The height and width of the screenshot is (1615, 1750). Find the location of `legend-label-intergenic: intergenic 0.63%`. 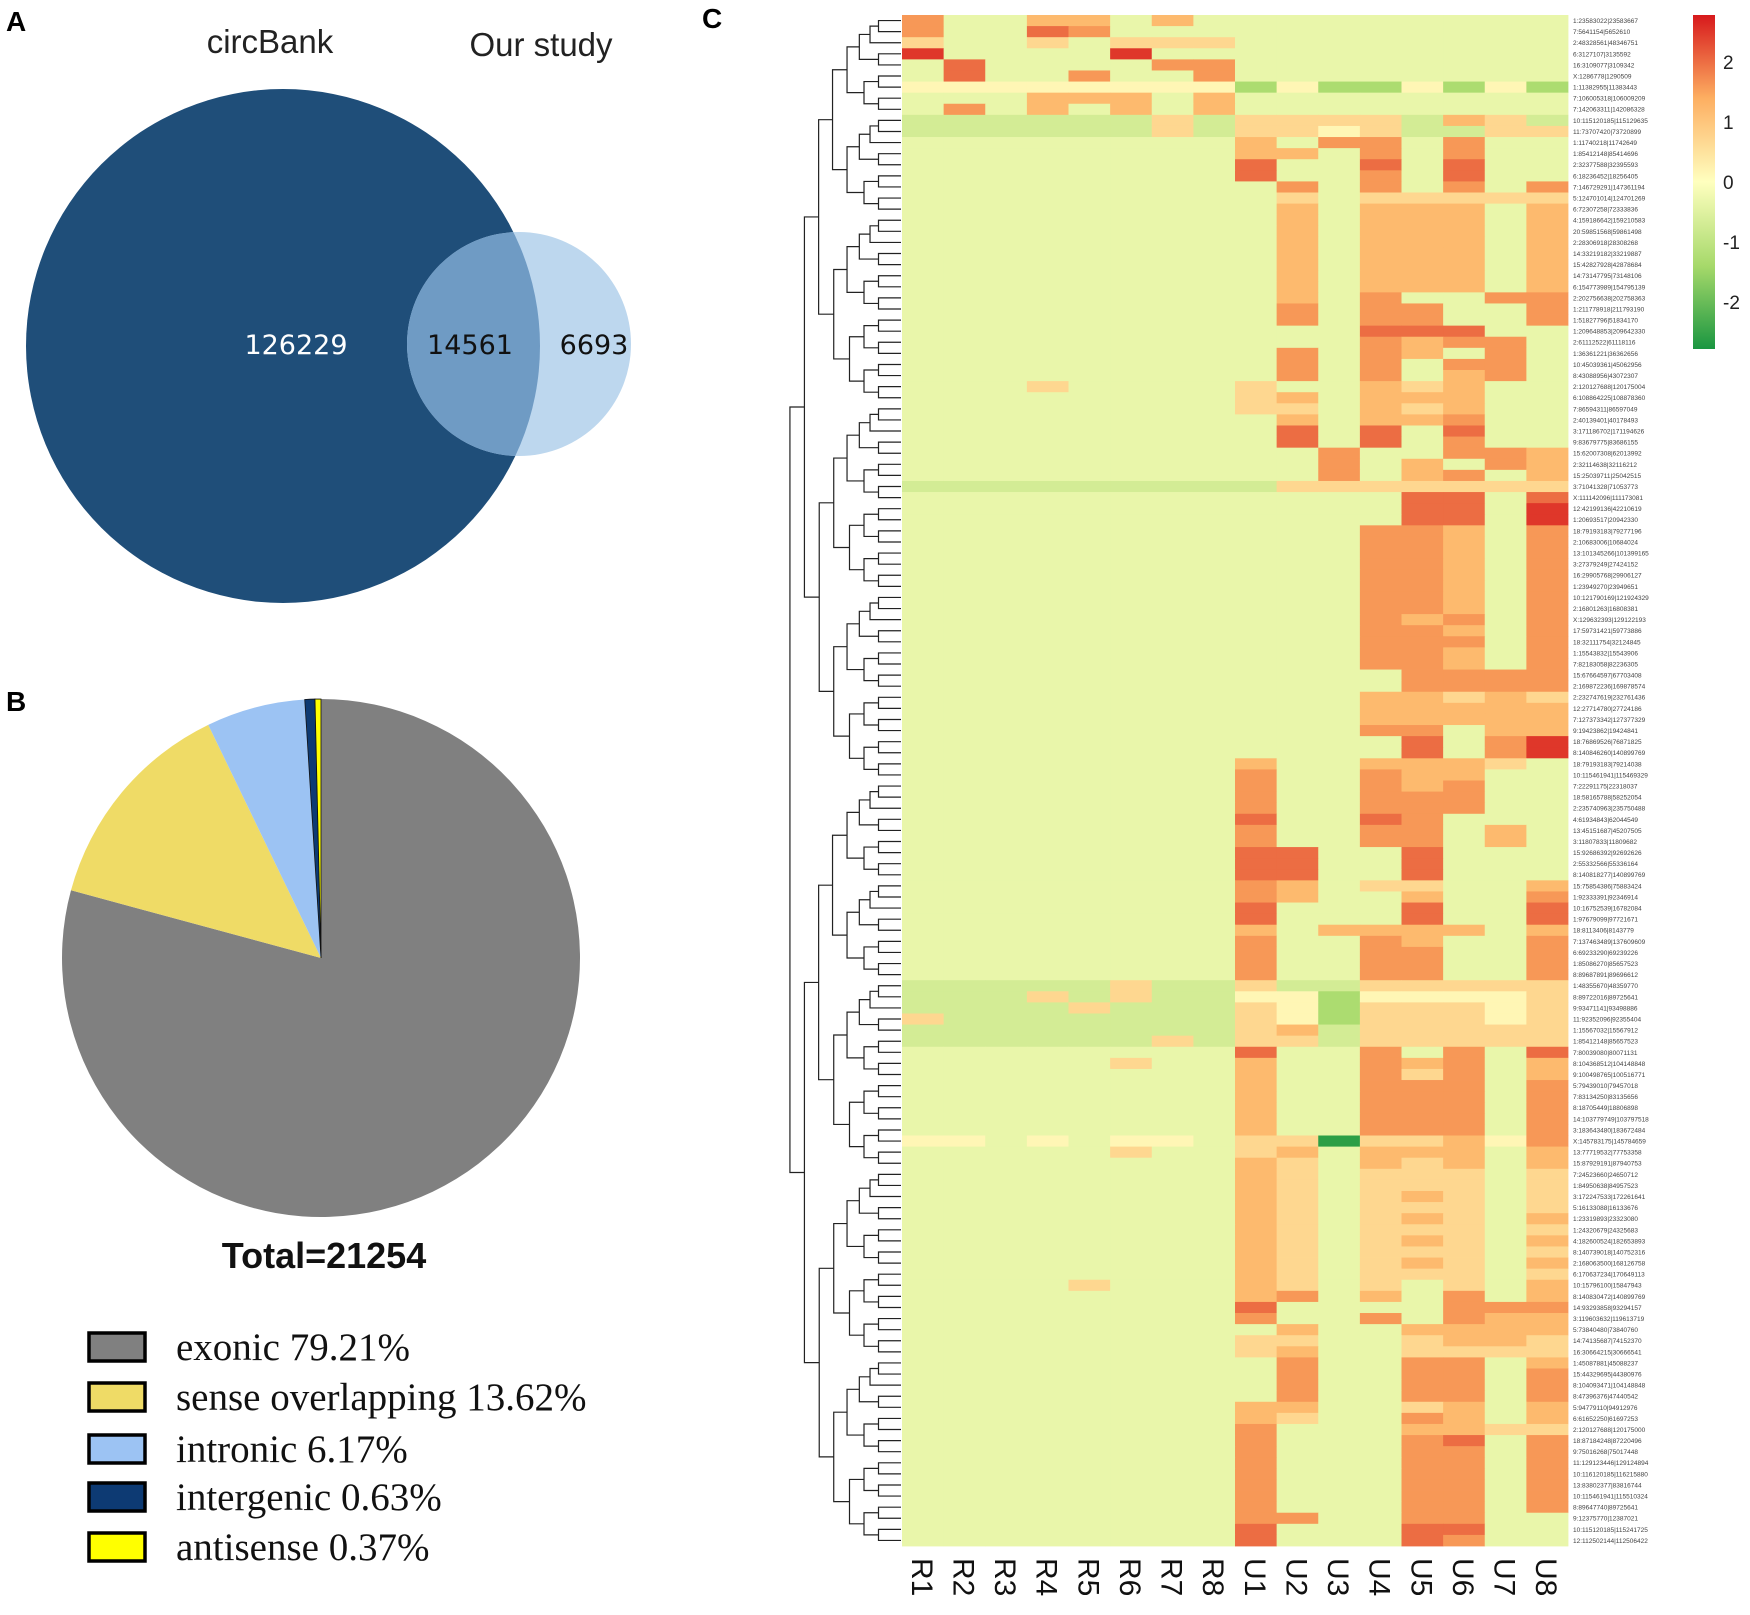

legend-label-intergenic: intergenic 0.63% is located at coordinates (309, 1497).